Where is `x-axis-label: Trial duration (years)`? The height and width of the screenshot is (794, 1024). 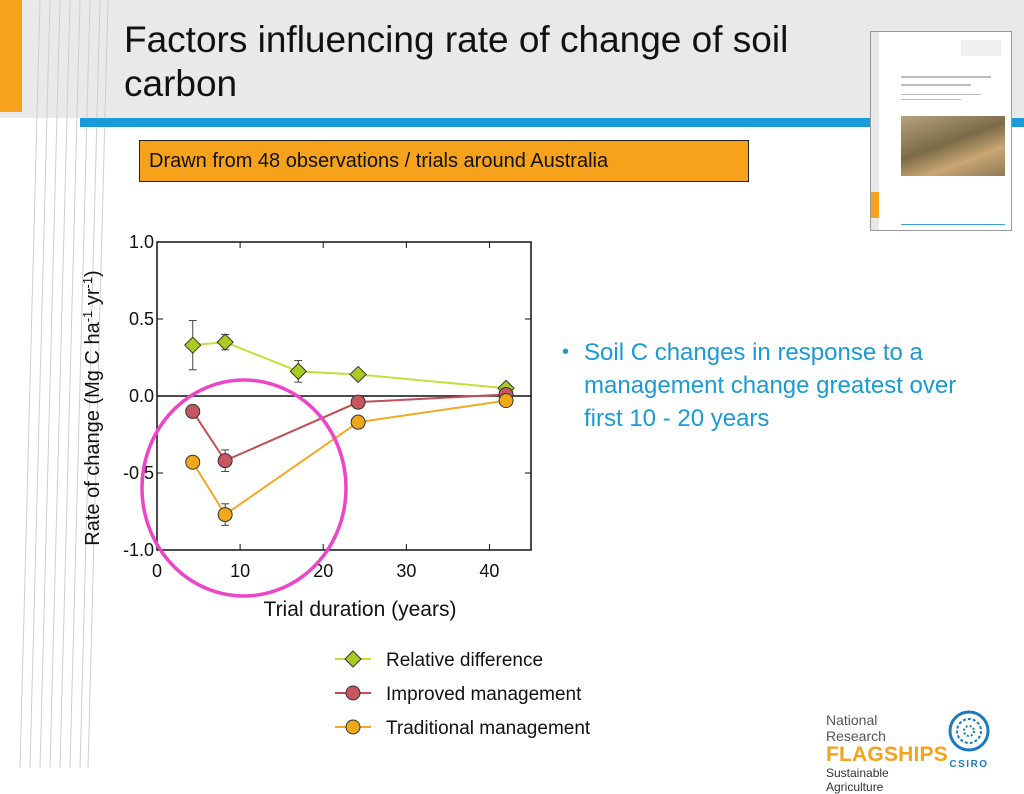
x-axis-label: Trial duration (years) is located at coordinates (360, 609).